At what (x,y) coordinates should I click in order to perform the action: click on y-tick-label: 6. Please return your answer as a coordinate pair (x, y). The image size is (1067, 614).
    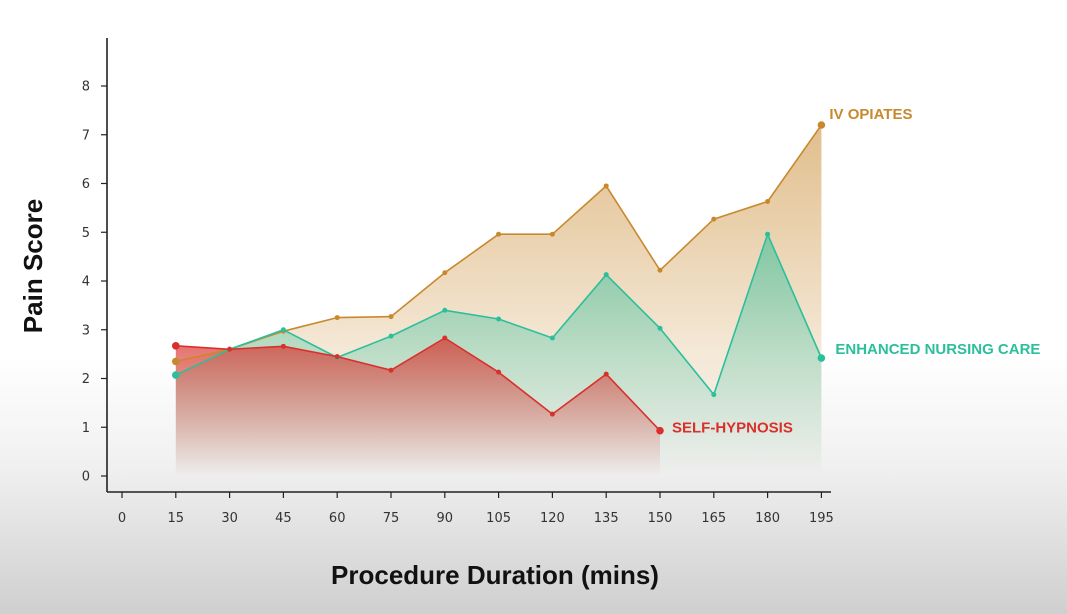
    Looking at the image, I should click on (86, 184).